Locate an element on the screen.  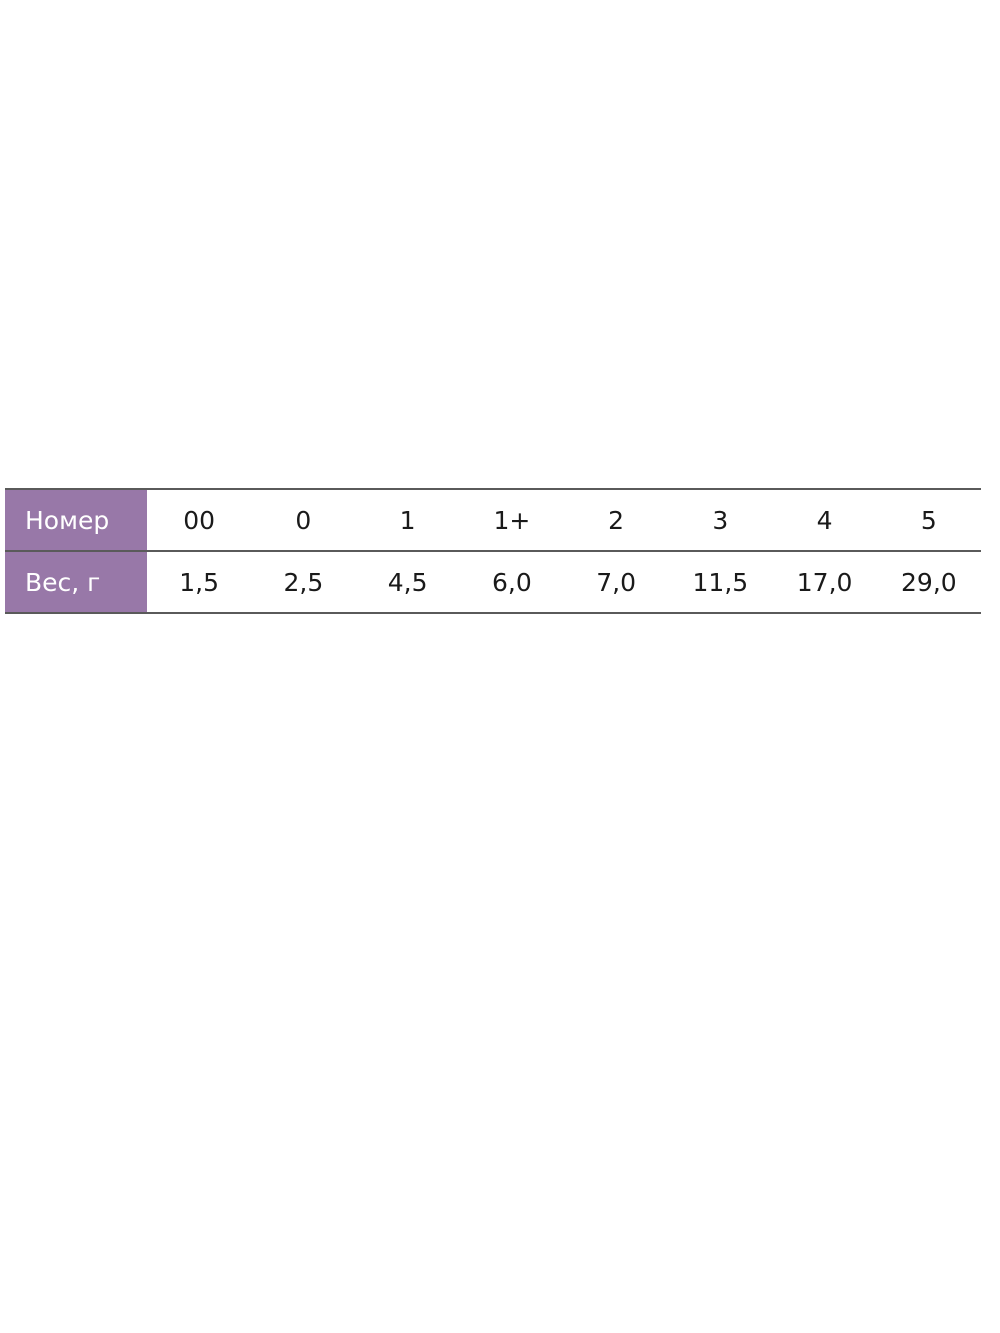
table-cell: 5 is located at coordinates (928, 520).